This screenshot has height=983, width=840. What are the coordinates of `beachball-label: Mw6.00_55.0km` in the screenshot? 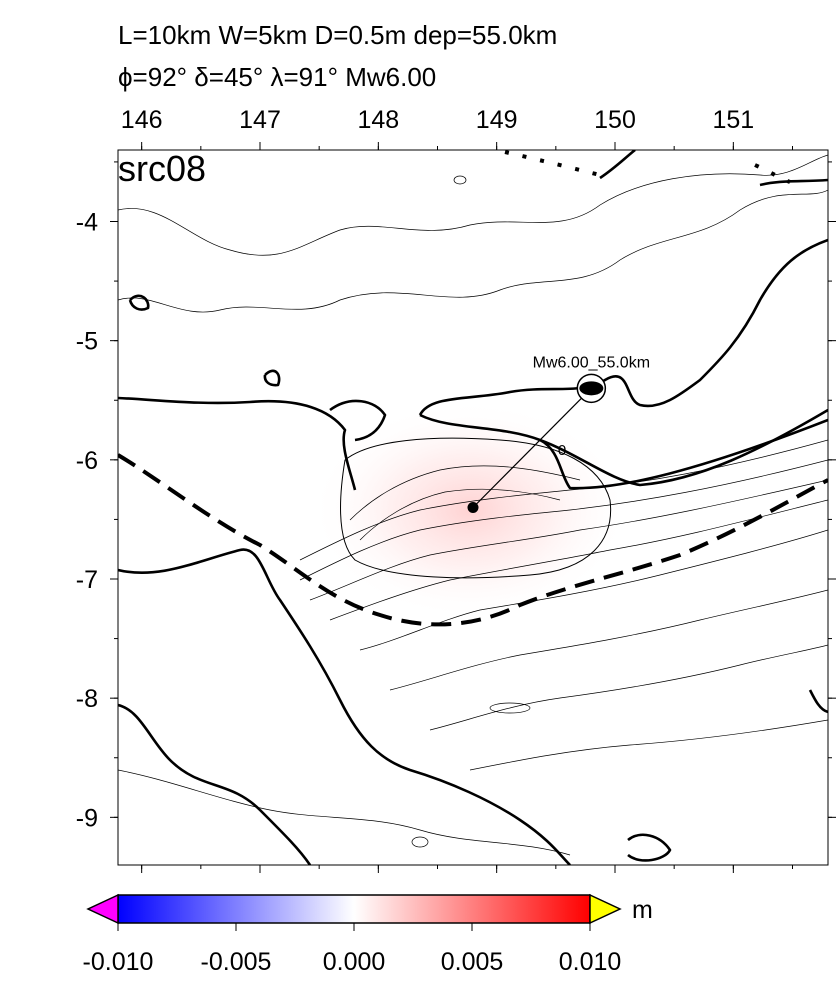 It's located at (591, 362).